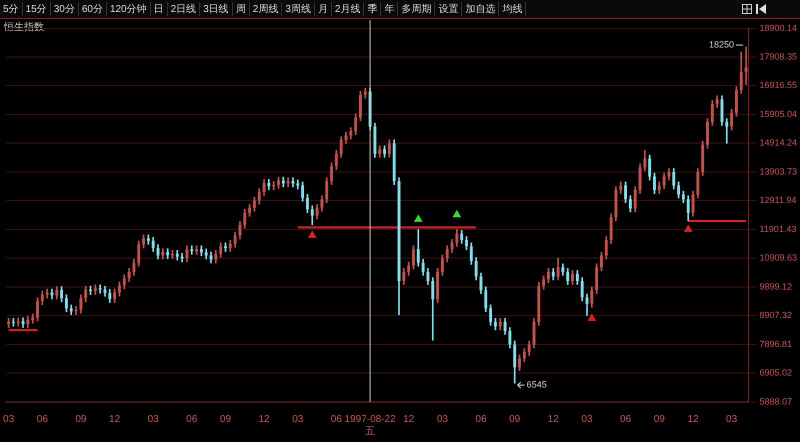 This screenshot has width=800, height=442. I want to click on y-tick-label: 8907.32, so click(775, 315).